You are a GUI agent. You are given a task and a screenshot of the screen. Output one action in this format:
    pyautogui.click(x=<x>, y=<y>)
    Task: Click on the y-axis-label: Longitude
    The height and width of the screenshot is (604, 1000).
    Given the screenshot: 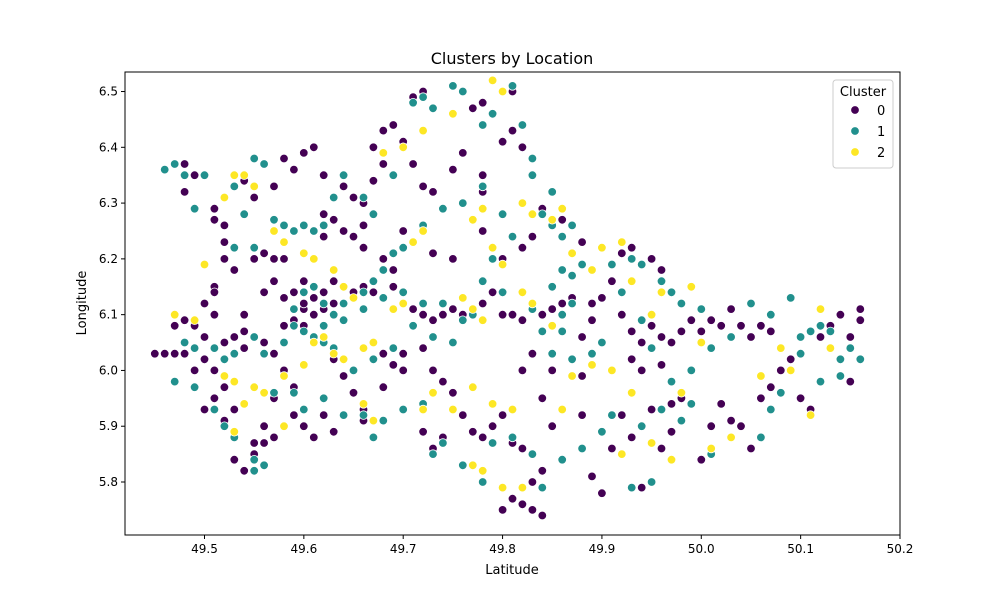 What is the action you would take?
    pyautogui.click(x=82, y=303)
    